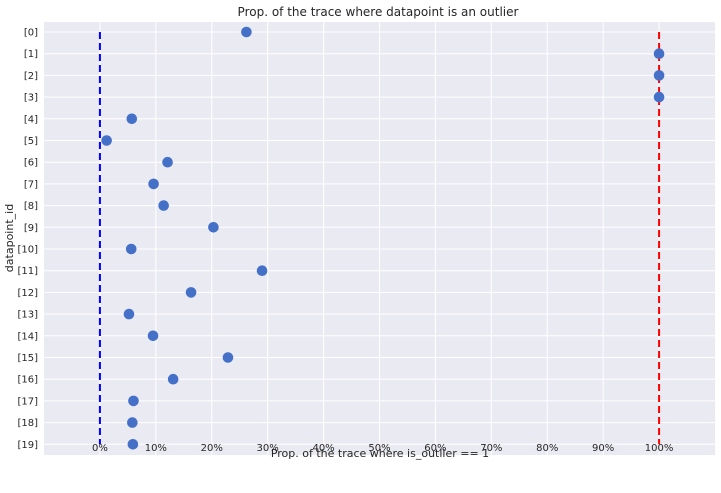 Image resolution: width=721 pixels, height=493 pixels. What do you see at coordinates (31, 184) in the screenshot?
I see `y-tick-label: [7]` at bounding box center [31, 184].